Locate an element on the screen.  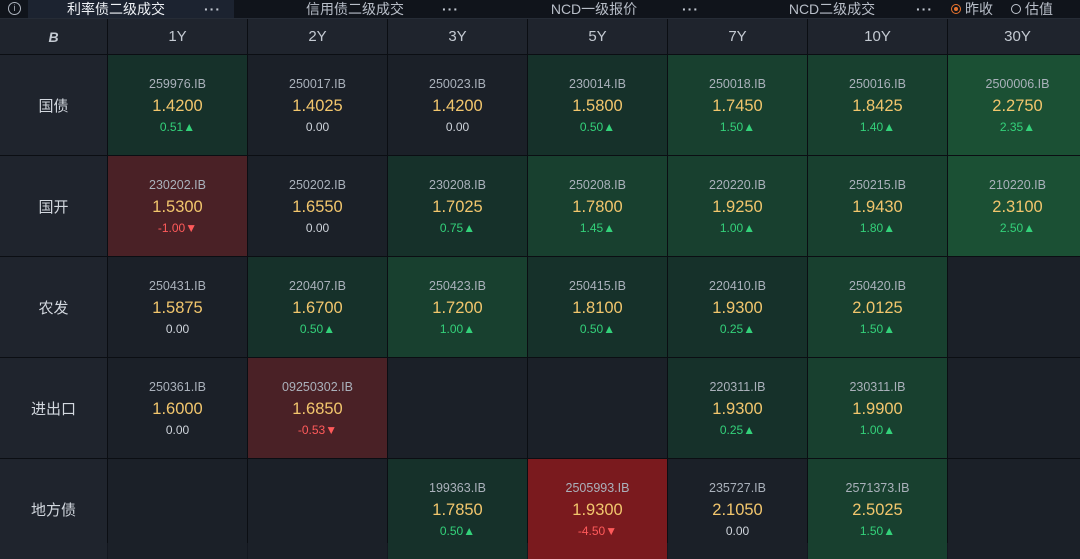
column-header-1y: 1Y is located at coordinates (177, 36).